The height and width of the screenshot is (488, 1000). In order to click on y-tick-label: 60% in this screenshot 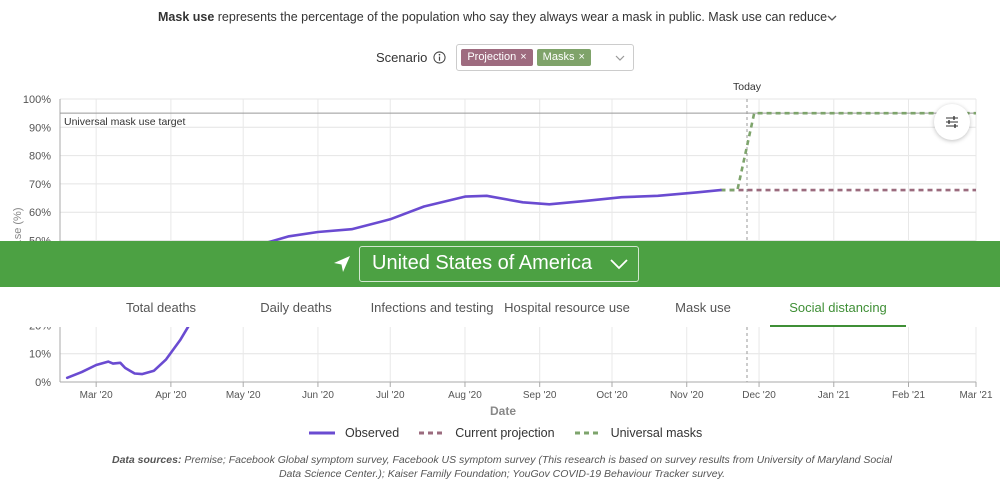, I will do `click(40, 213)`.